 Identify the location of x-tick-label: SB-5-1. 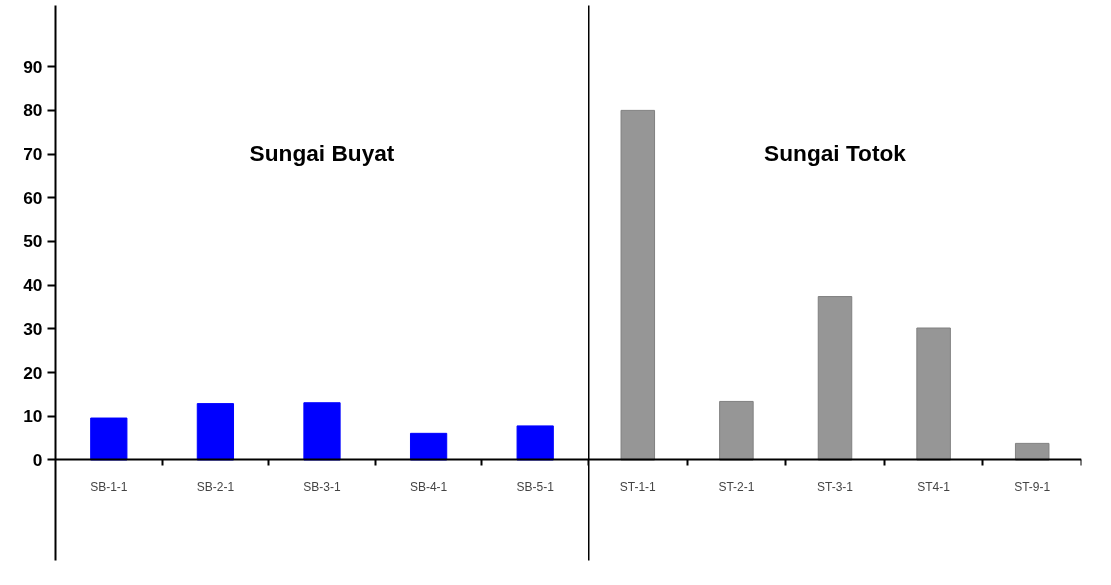
(535, 486).